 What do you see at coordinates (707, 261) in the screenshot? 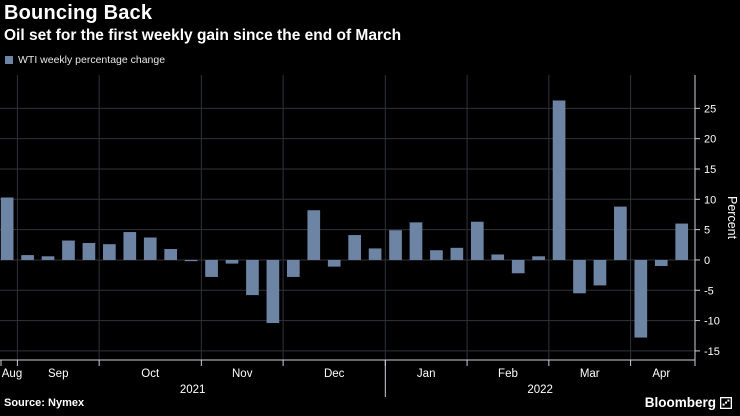
I see `y-axis-tick-label: 0` at bounding box center [707, 261].